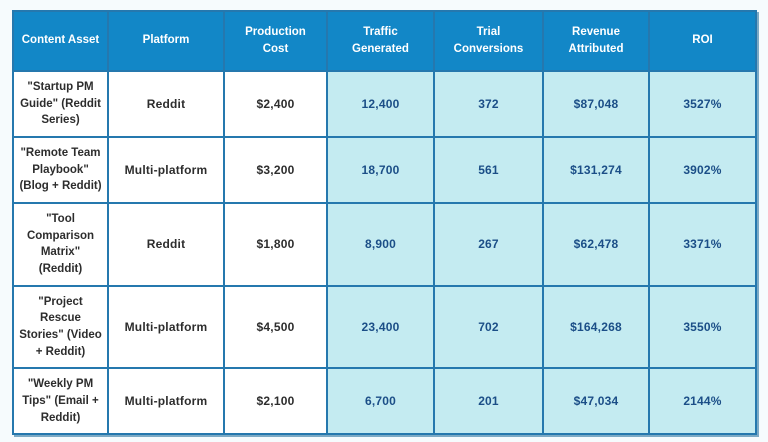 The width and height of the screenshot is (768, 442). What do you see at coordinates (596, 41) in the screenshot?
I see `column-header-revenue-attributed: Revenue Attributed` at bounding box center [596, 41].